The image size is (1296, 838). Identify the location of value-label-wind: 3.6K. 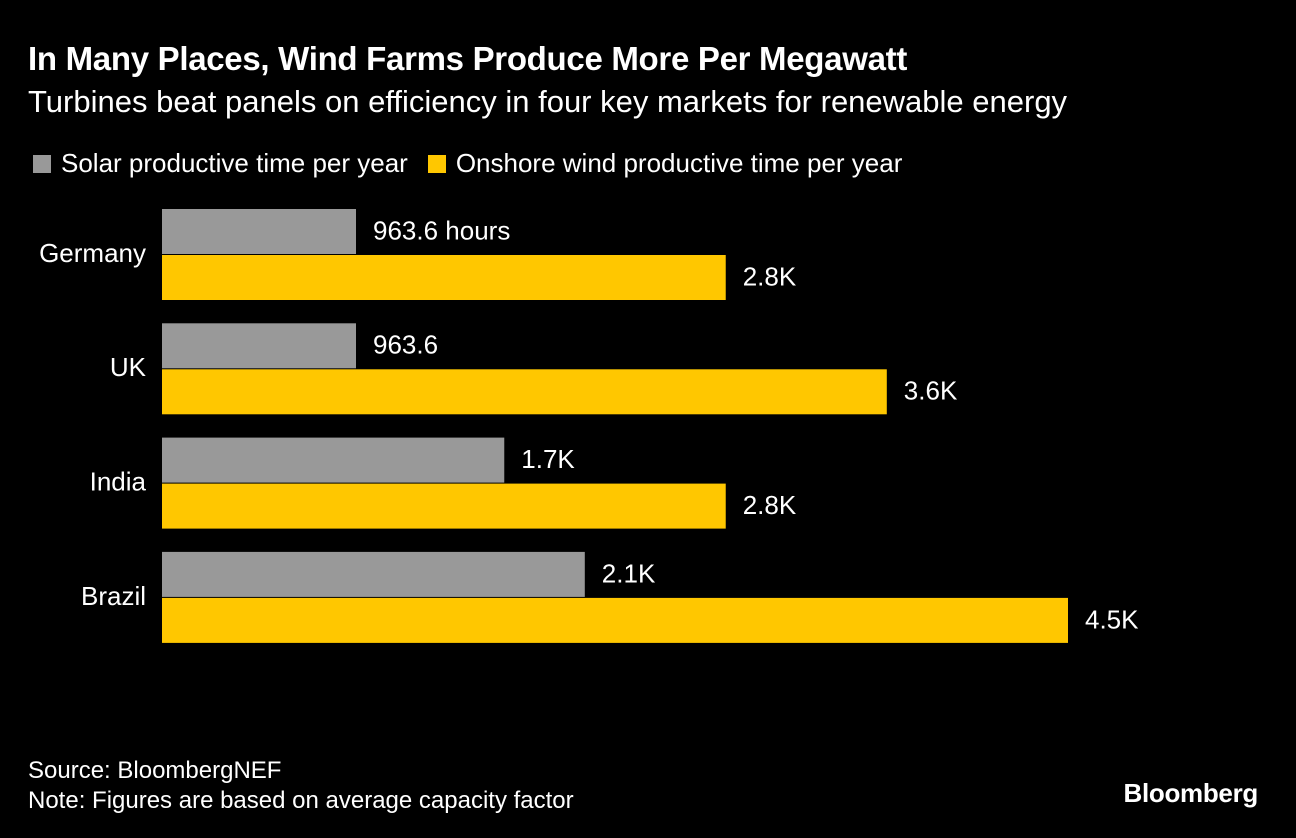
(931, 391).